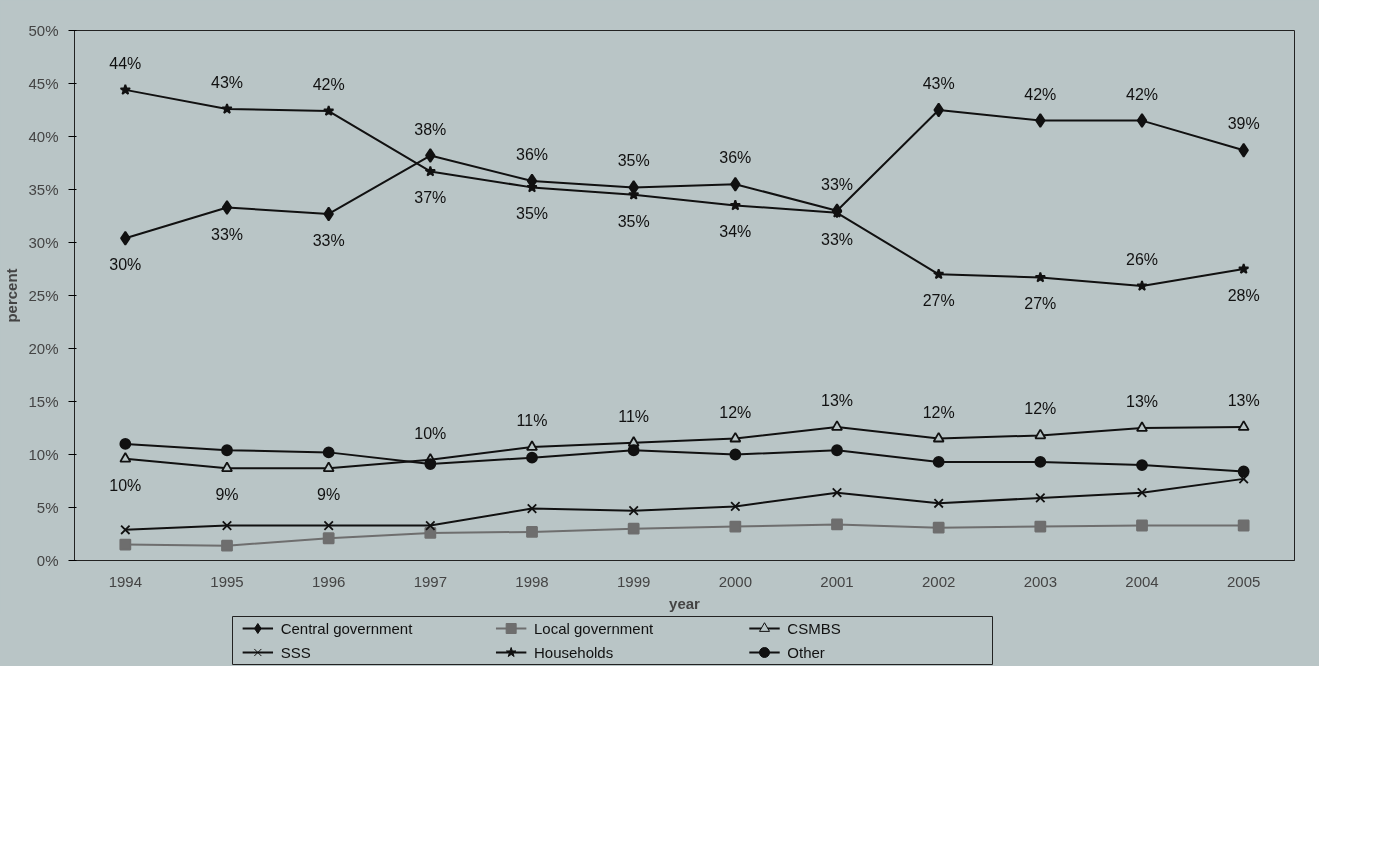  What do you see at coordinates (43, 242) in the screenshot?
I see `y-tick-label: 30%` at bounding box center [43, 242].